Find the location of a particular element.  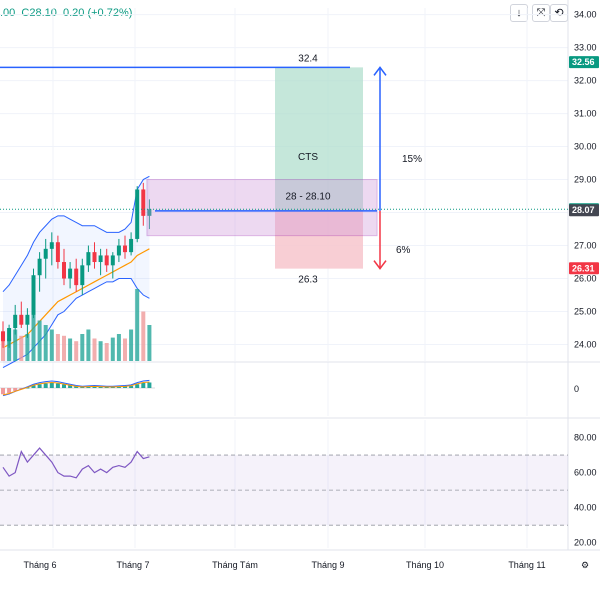

rsi-tick-label: 60.00 is located at coordinates (585, 473).